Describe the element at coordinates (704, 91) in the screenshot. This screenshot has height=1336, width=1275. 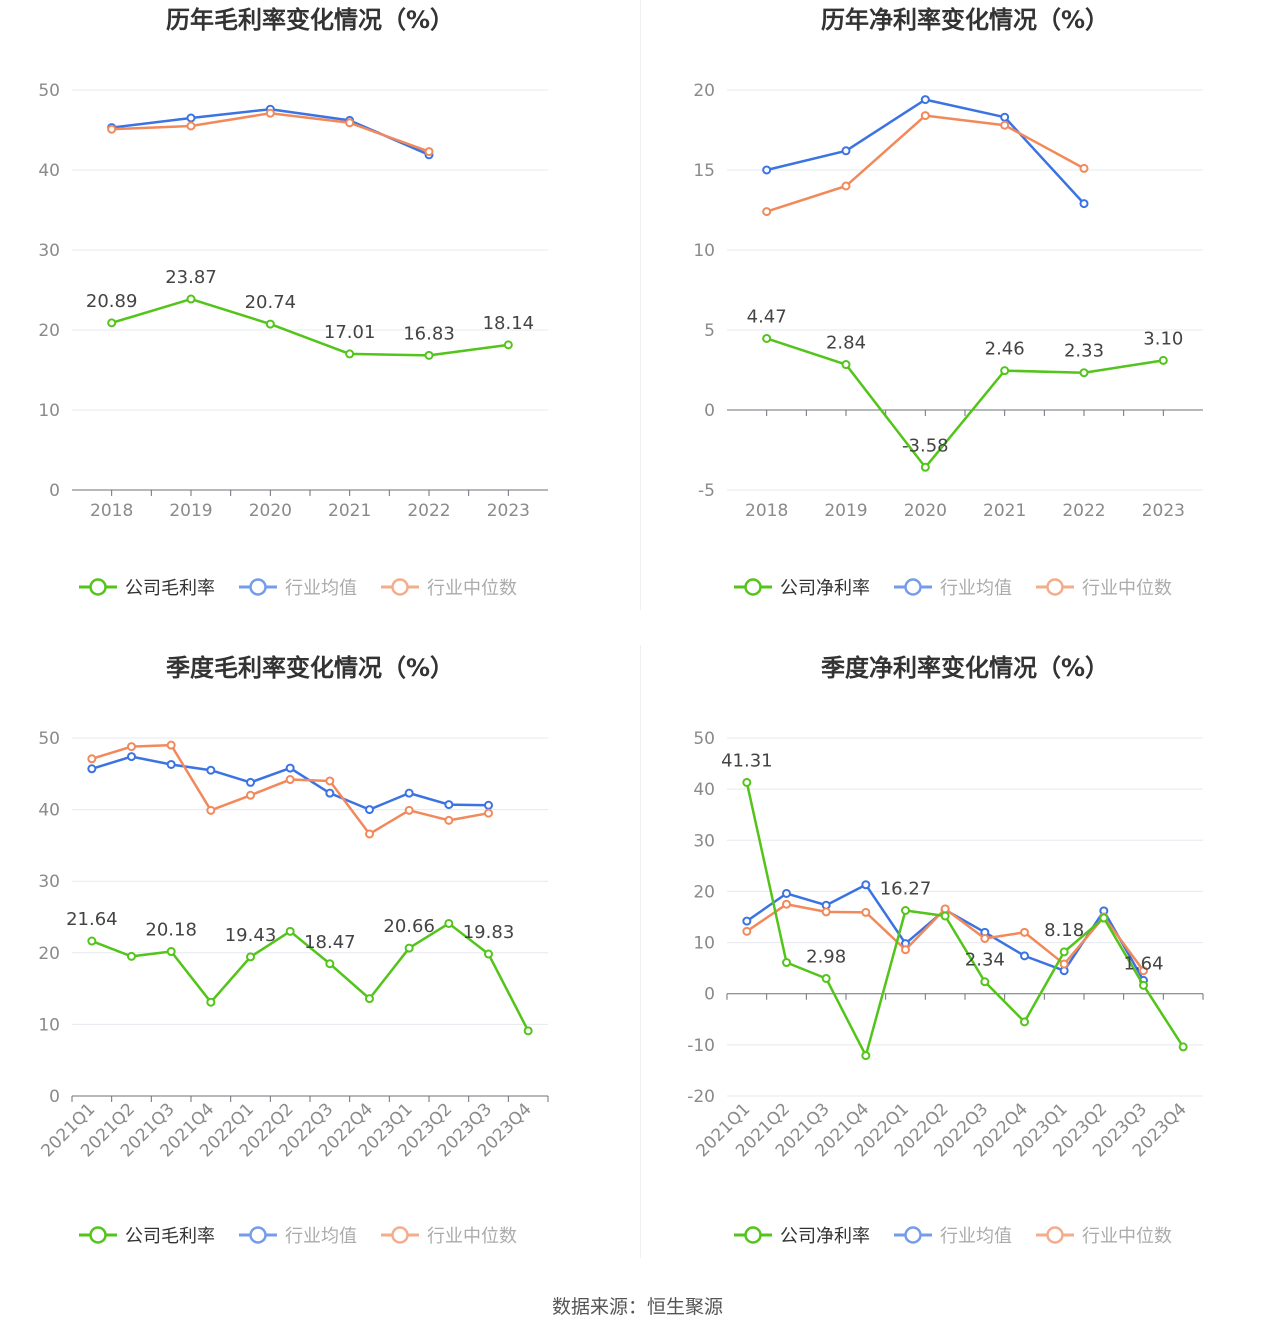
I see `y-tick-label: 20` at that location.